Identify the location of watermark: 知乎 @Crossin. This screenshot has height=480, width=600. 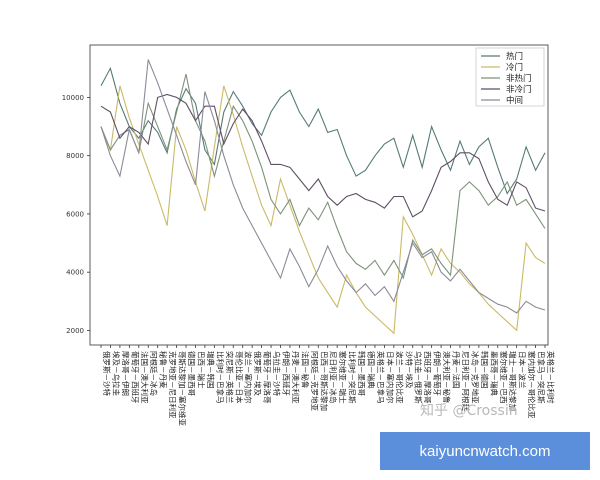
(469, 411).